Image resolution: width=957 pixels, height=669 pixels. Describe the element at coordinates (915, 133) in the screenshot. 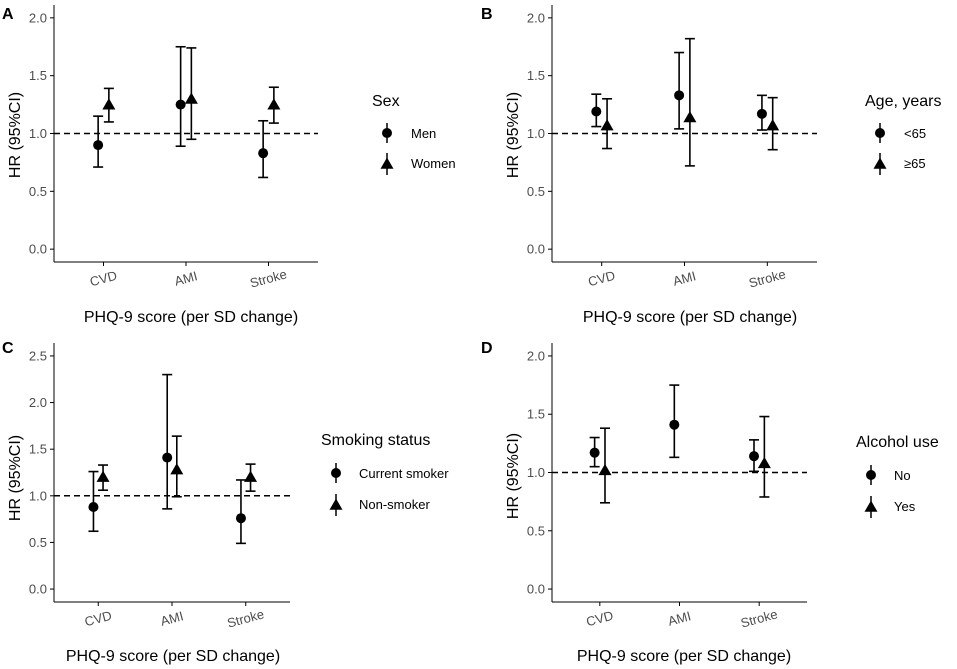

I see `legend-under-65-label: <65` at that location.